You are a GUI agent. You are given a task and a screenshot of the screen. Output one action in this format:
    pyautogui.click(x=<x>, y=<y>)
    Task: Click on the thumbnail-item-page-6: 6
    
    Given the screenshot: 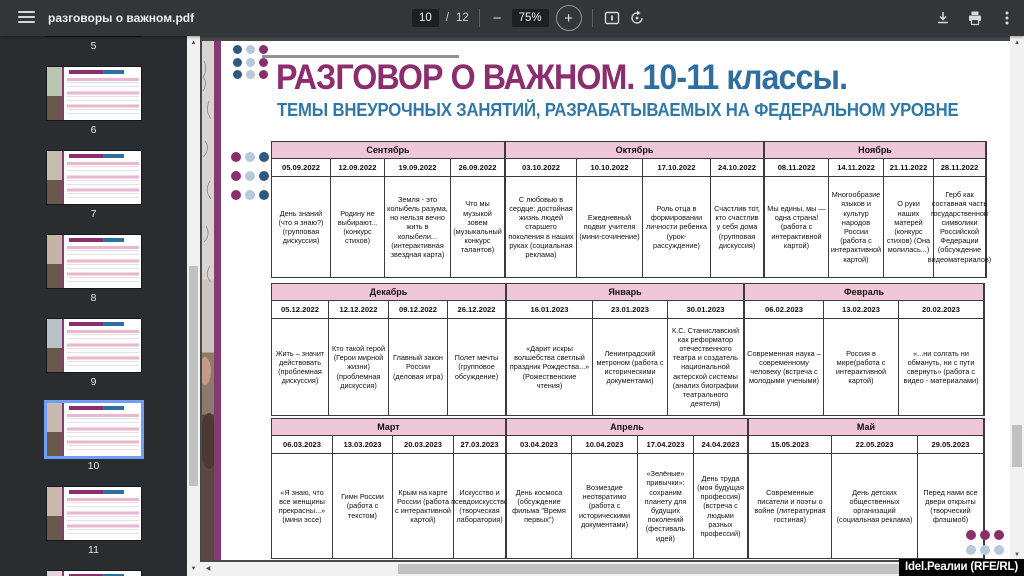 What is the action you would take?
    pyautogui.click(x=93, y=109)
    